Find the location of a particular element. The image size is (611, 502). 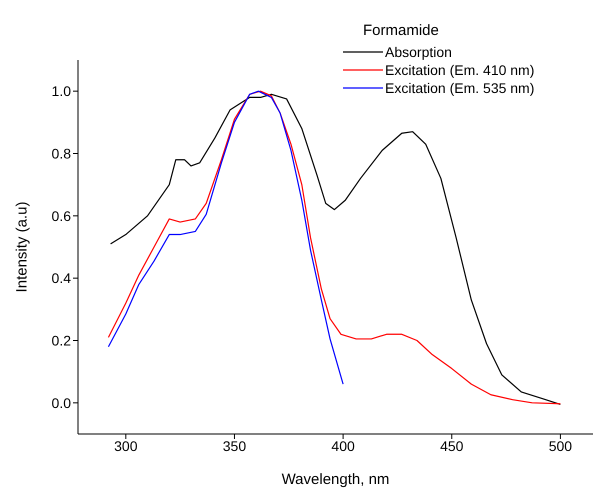

y-tick-label: 0.2 is located at coordinates (62, 340).